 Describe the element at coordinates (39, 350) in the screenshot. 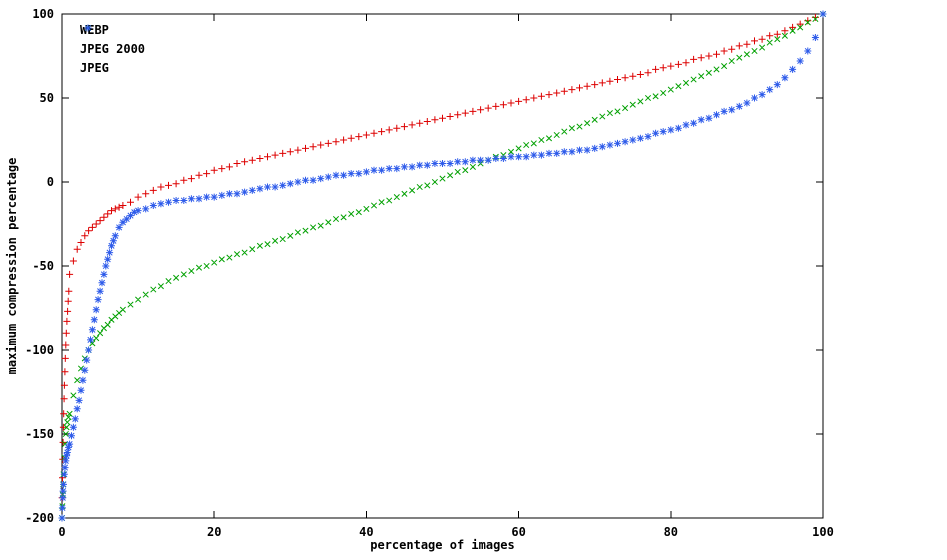

I see `y-tick-label: -100` at that location.